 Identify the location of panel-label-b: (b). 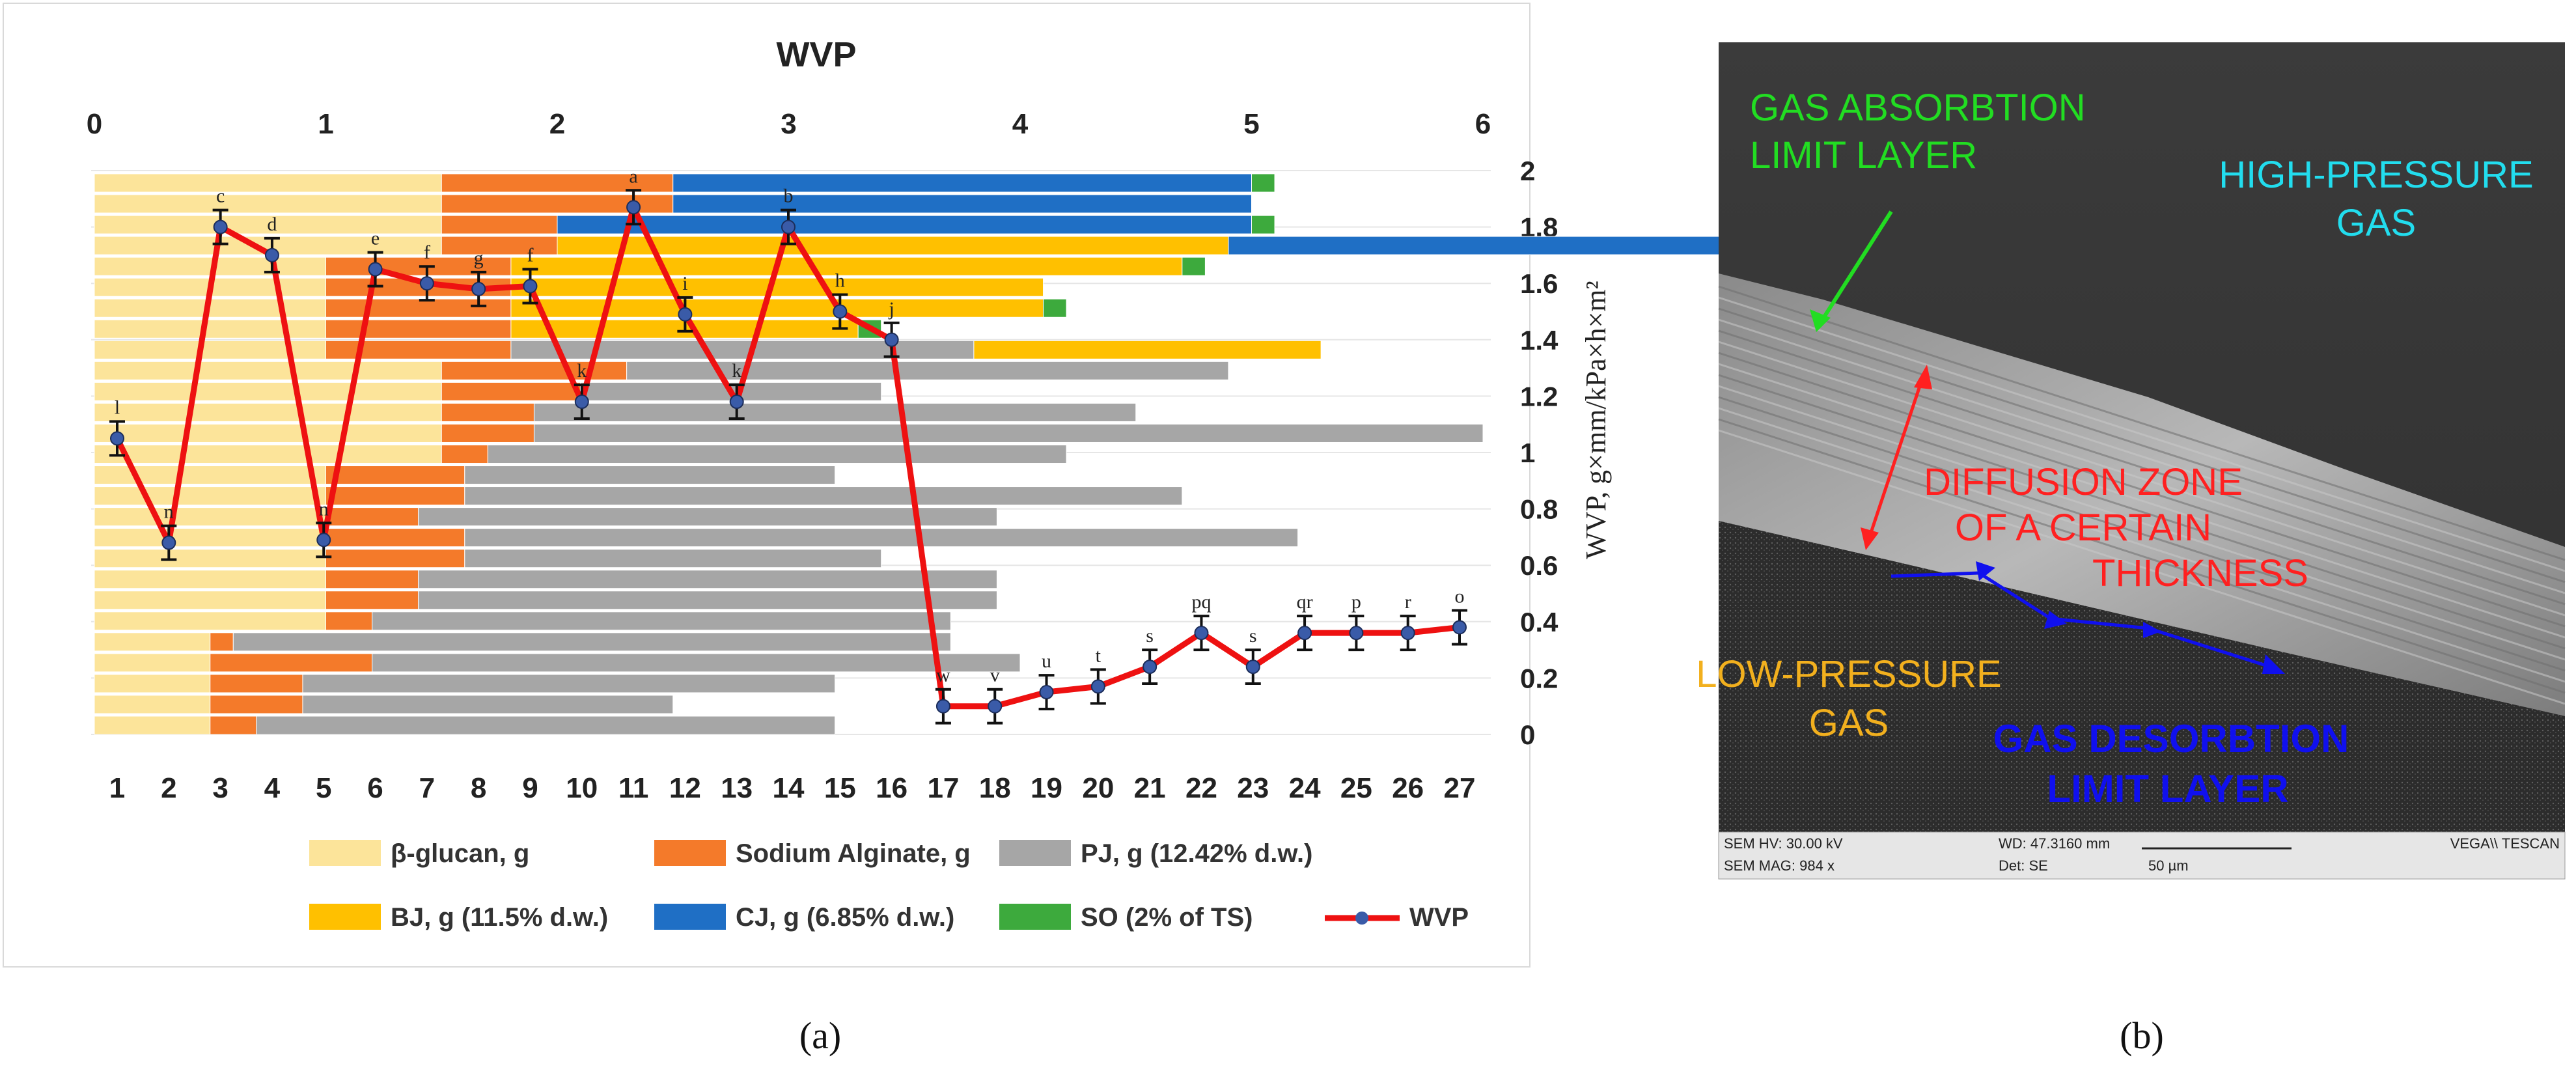
(2142, 1035).